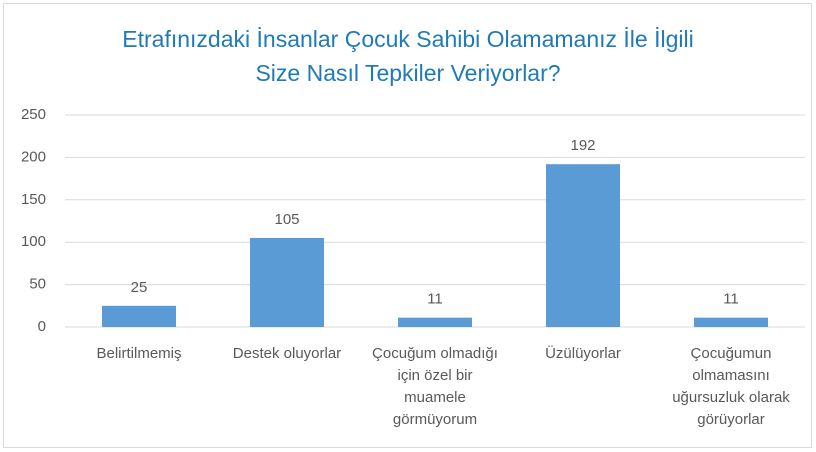  I want to click on value-label: 25, so click(139, 287).